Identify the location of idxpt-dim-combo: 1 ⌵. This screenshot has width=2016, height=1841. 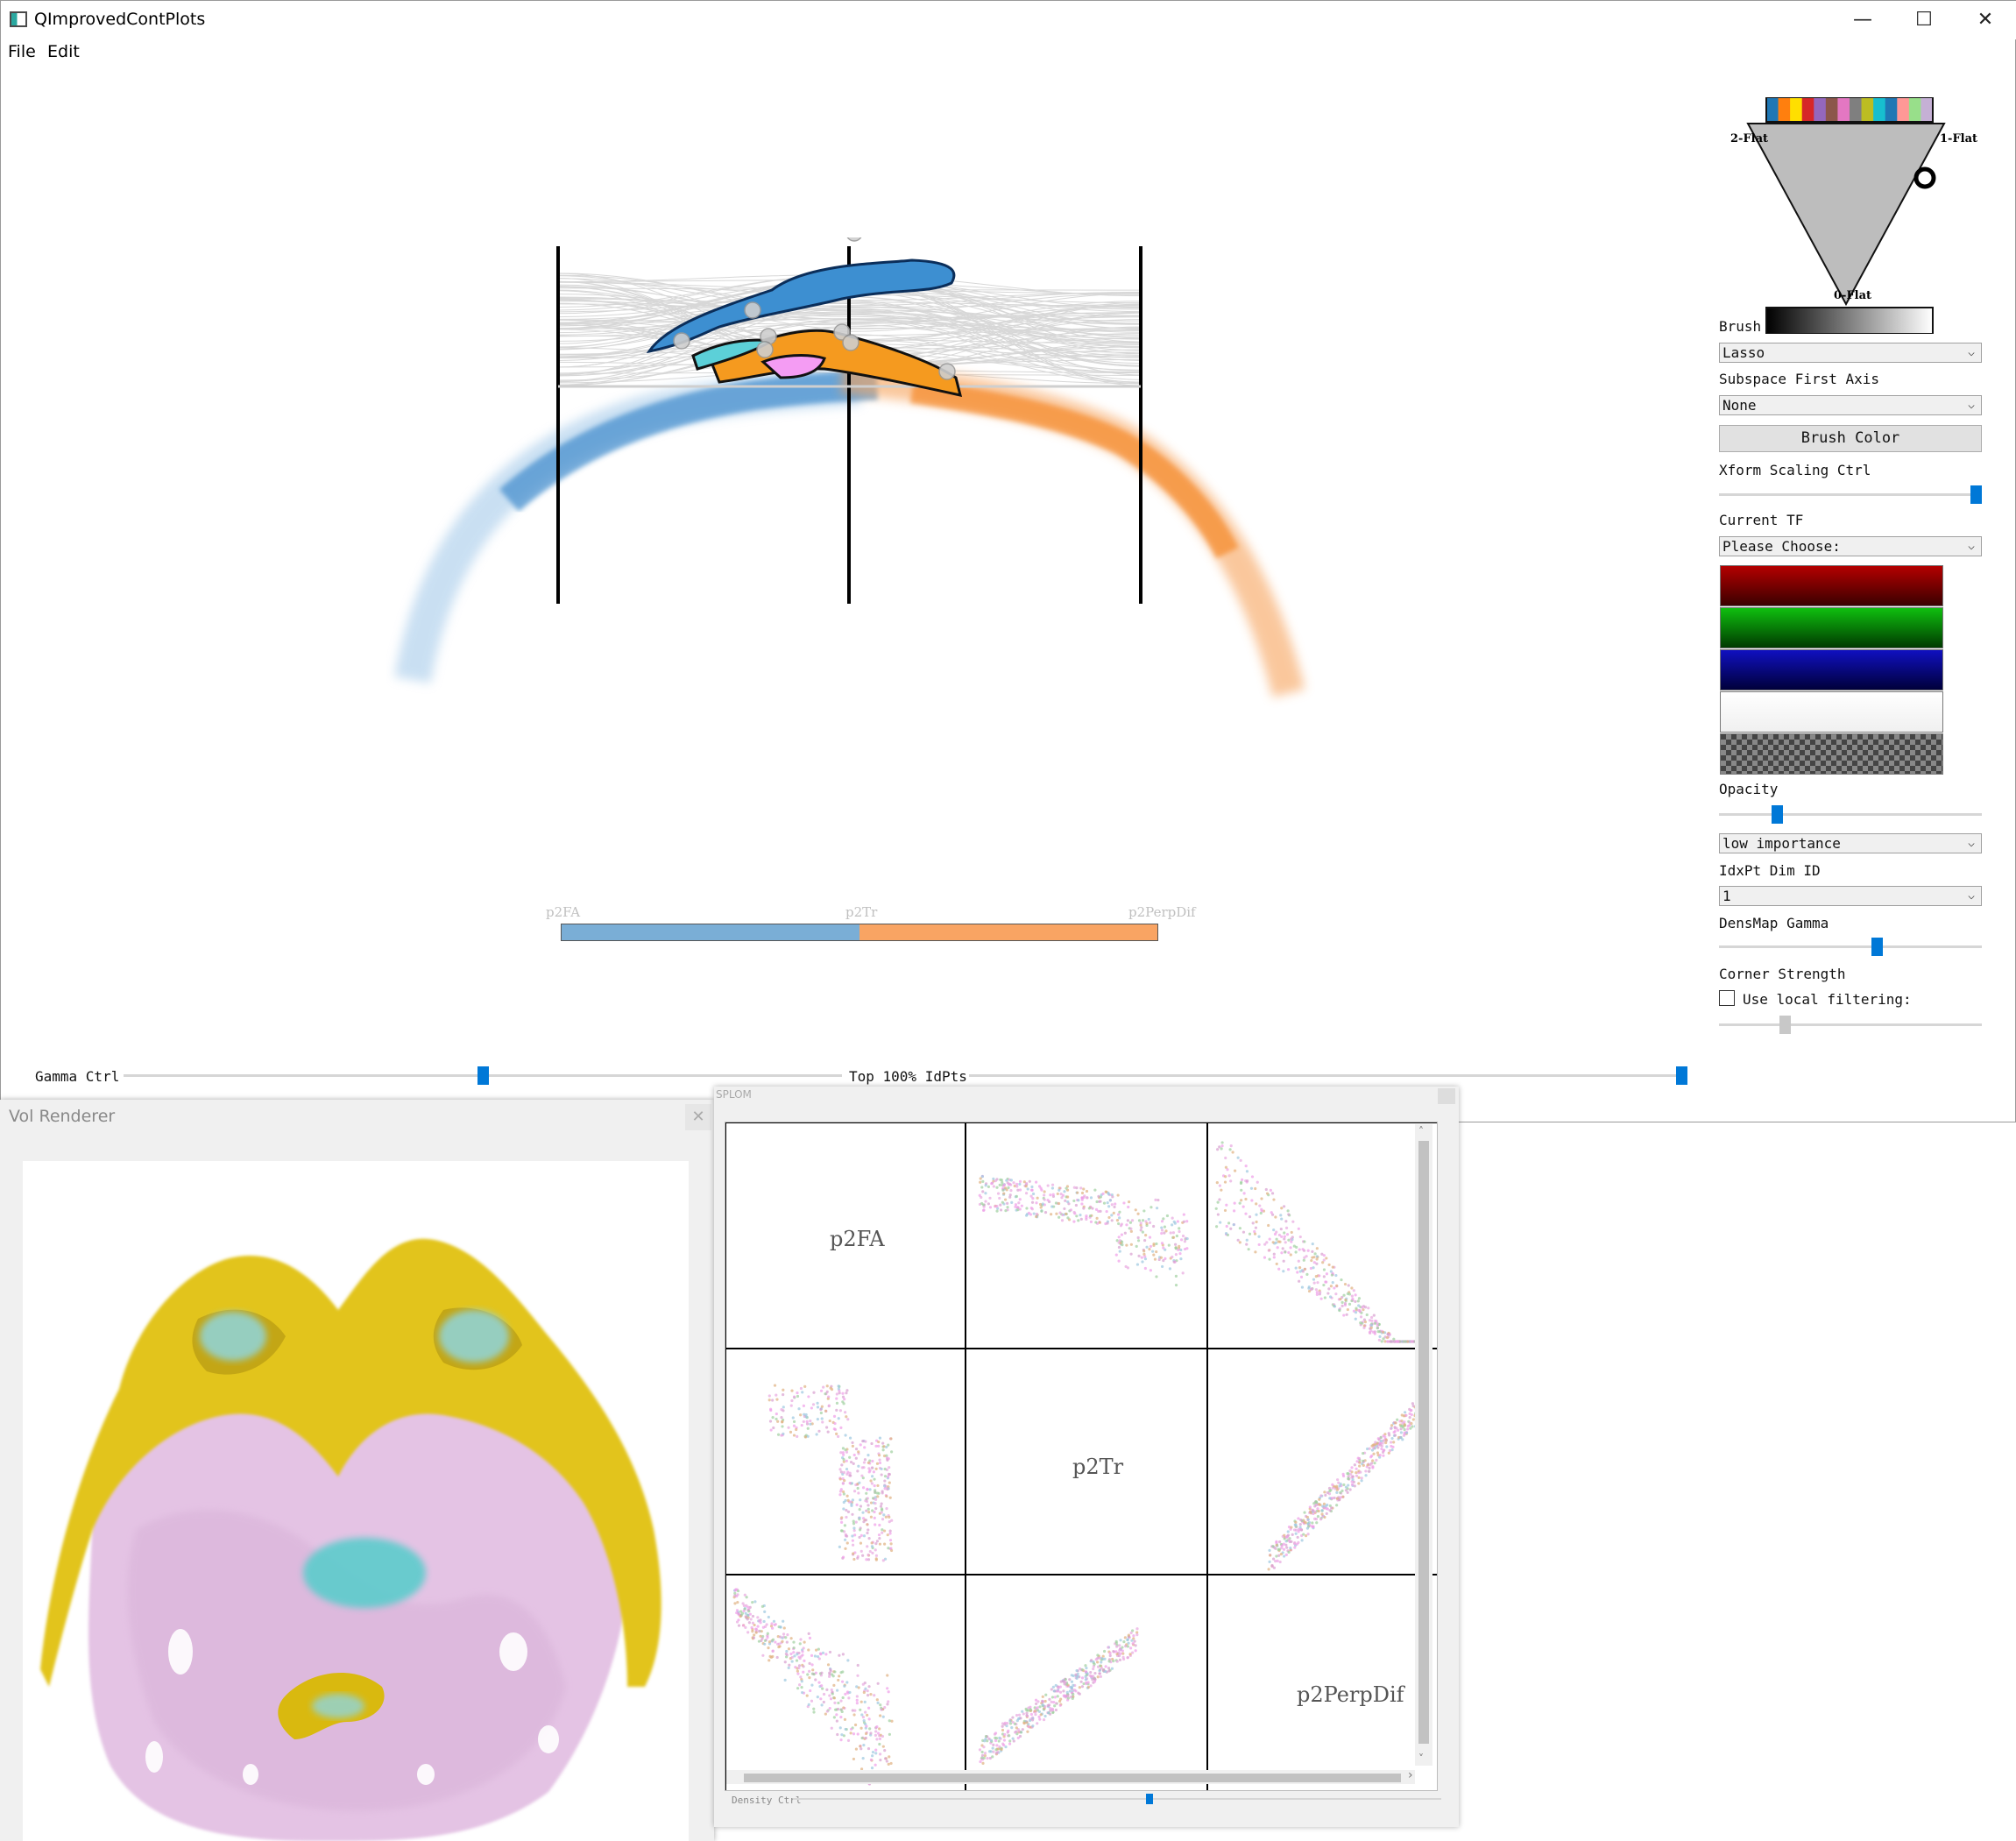
(1850, 896).